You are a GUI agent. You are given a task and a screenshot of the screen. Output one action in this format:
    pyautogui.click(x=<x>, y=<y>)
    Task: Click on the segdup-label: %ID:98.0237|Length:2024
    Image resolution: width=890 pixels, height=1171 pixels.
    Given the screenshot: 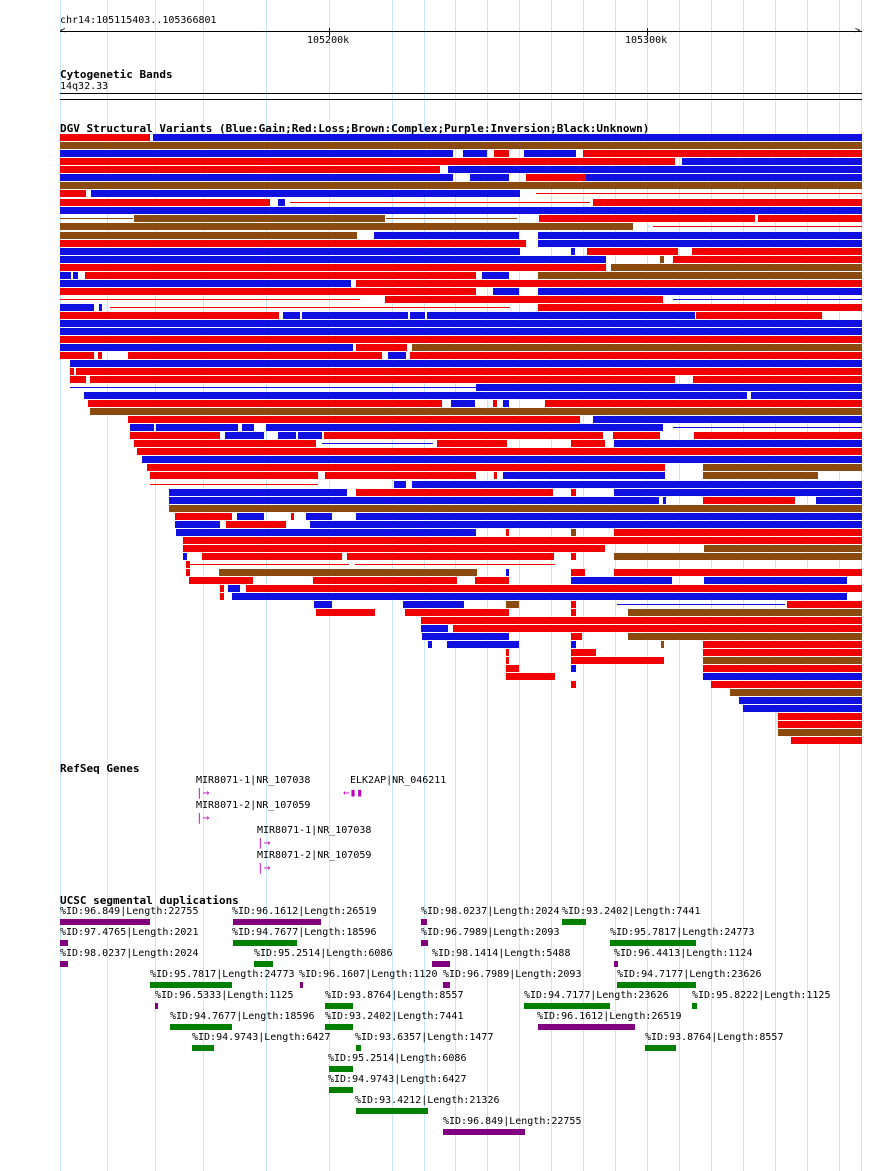 What is the action you would take?
    pyautogui.click(x=490, y=911)
    